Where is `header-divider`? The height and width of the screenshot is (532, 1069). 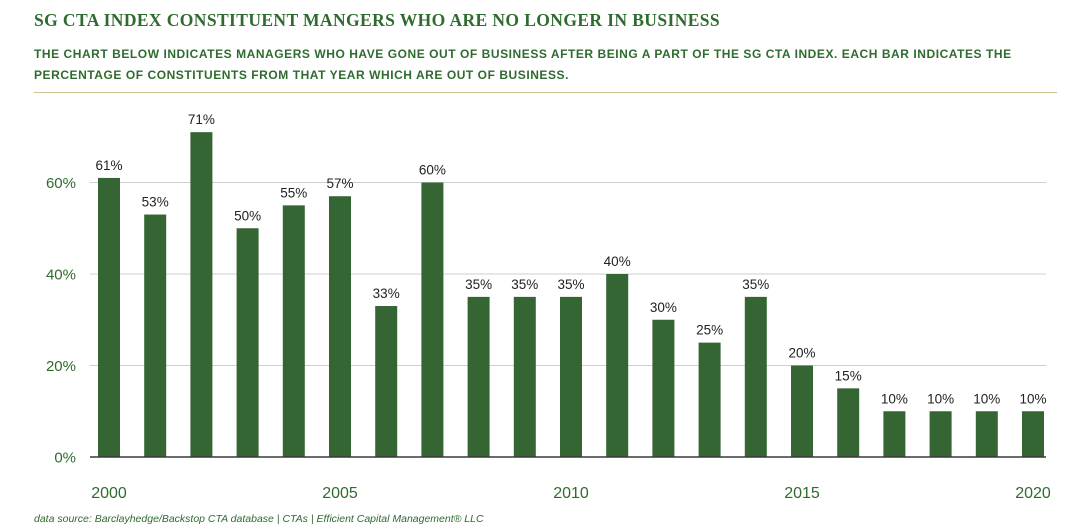 header-divider is located at coordinates (545, 92).